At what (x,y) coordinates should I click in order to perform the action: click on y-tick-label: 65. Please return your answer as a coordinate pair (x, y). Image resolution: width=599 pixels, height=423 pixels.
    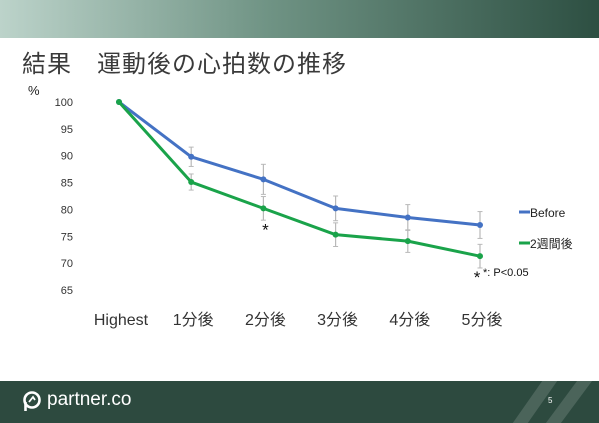
    Looking at the image, I should click on (67, 291).